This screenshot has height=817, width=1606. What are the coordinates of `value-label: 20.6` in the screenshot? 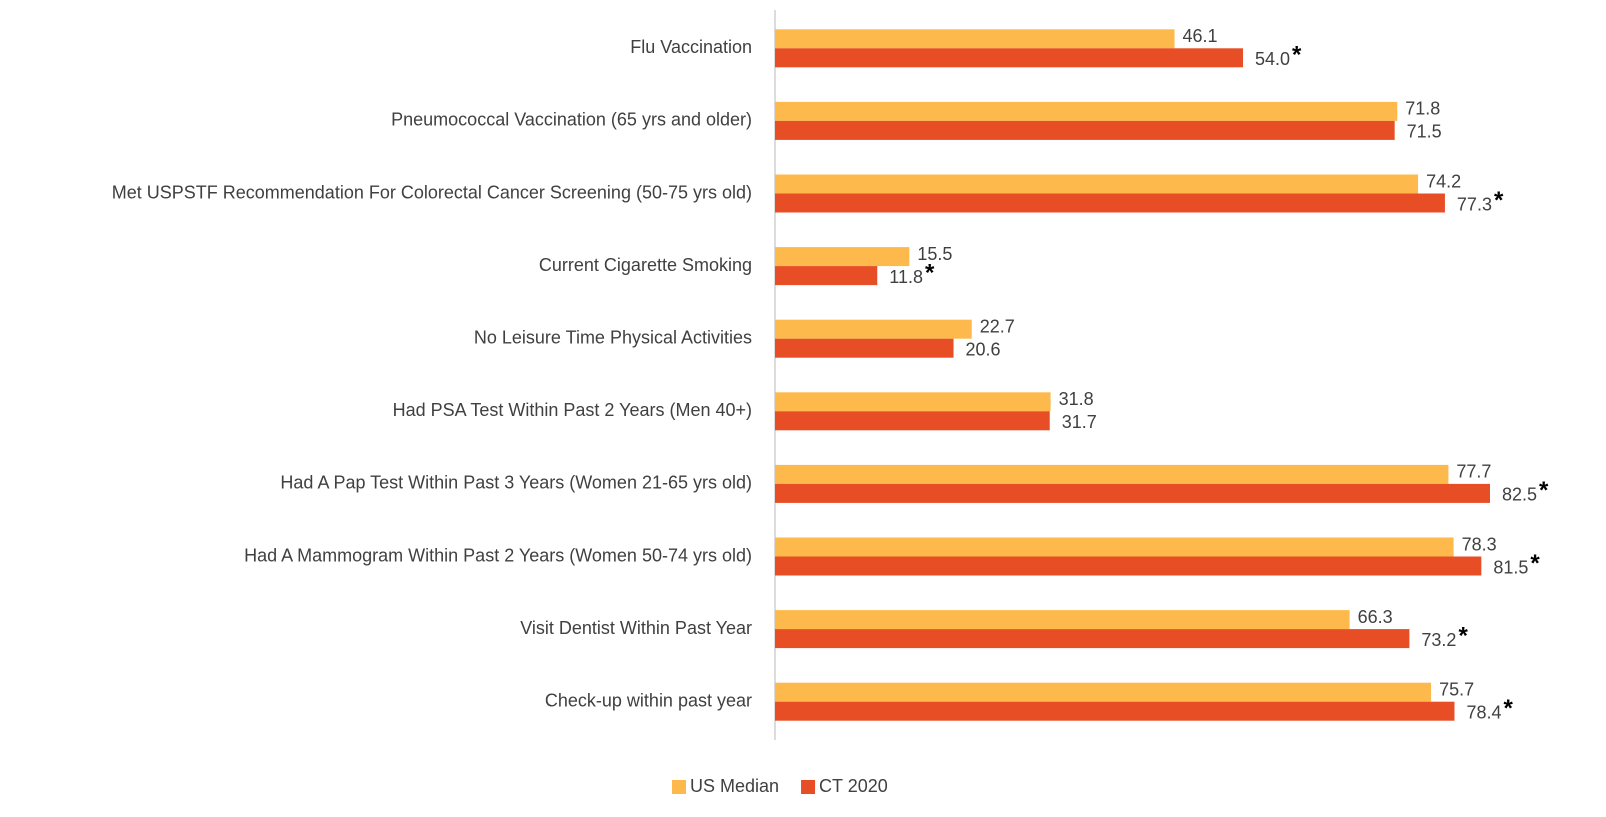 It's located at (983, 349).